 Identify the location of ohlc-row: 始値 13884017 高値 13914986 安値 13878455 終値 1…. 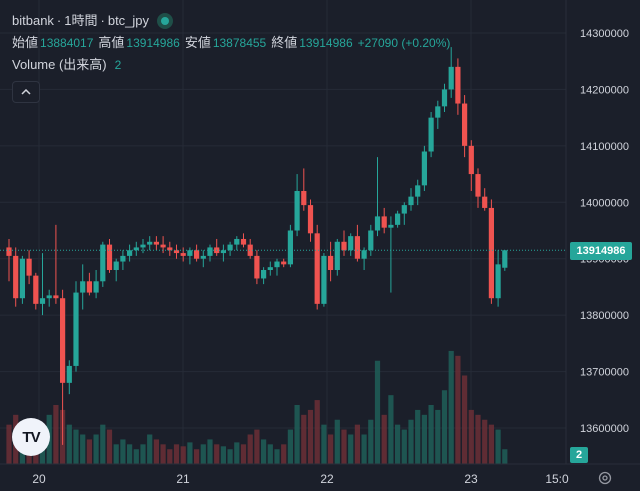
(233, 43).